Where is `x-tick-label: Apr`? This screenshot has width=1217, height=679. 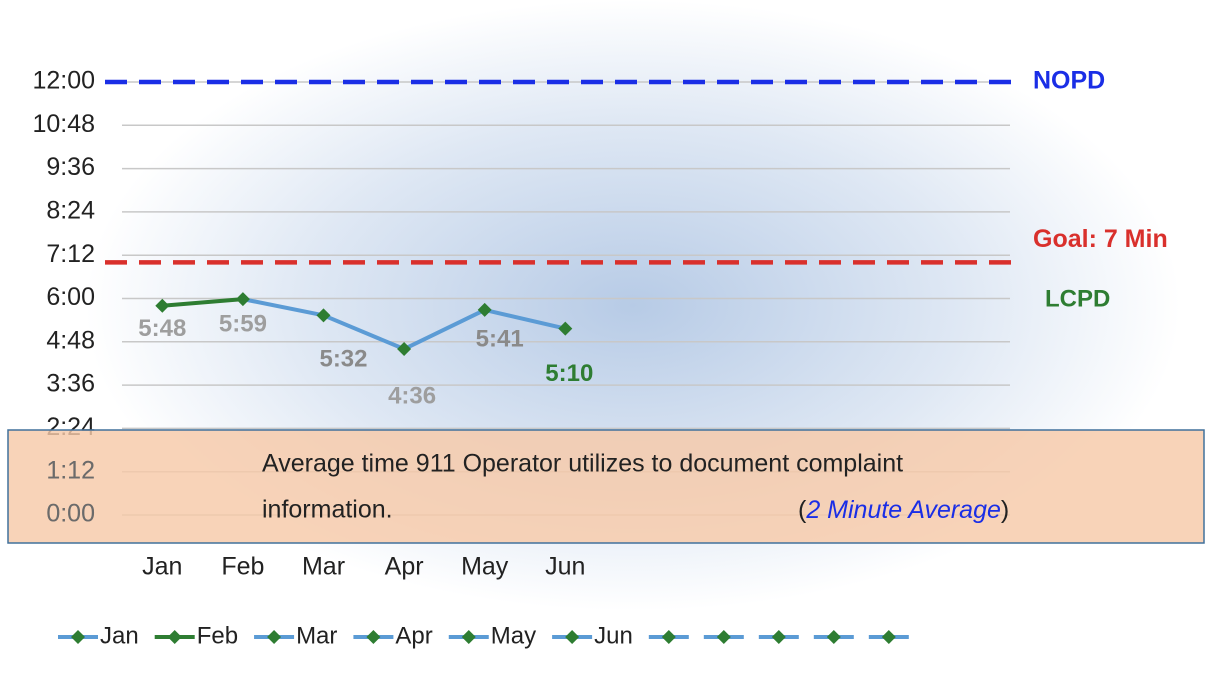 x-tick-label: Apr is located at coordinates (404, 567).